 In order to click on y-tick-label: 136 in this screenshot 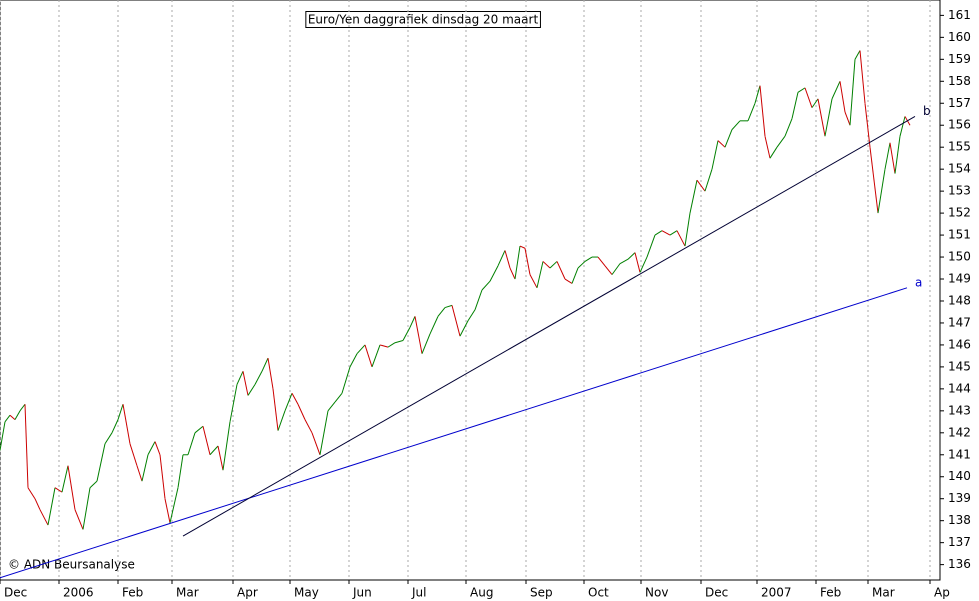, I will do `click(959, 564)`.